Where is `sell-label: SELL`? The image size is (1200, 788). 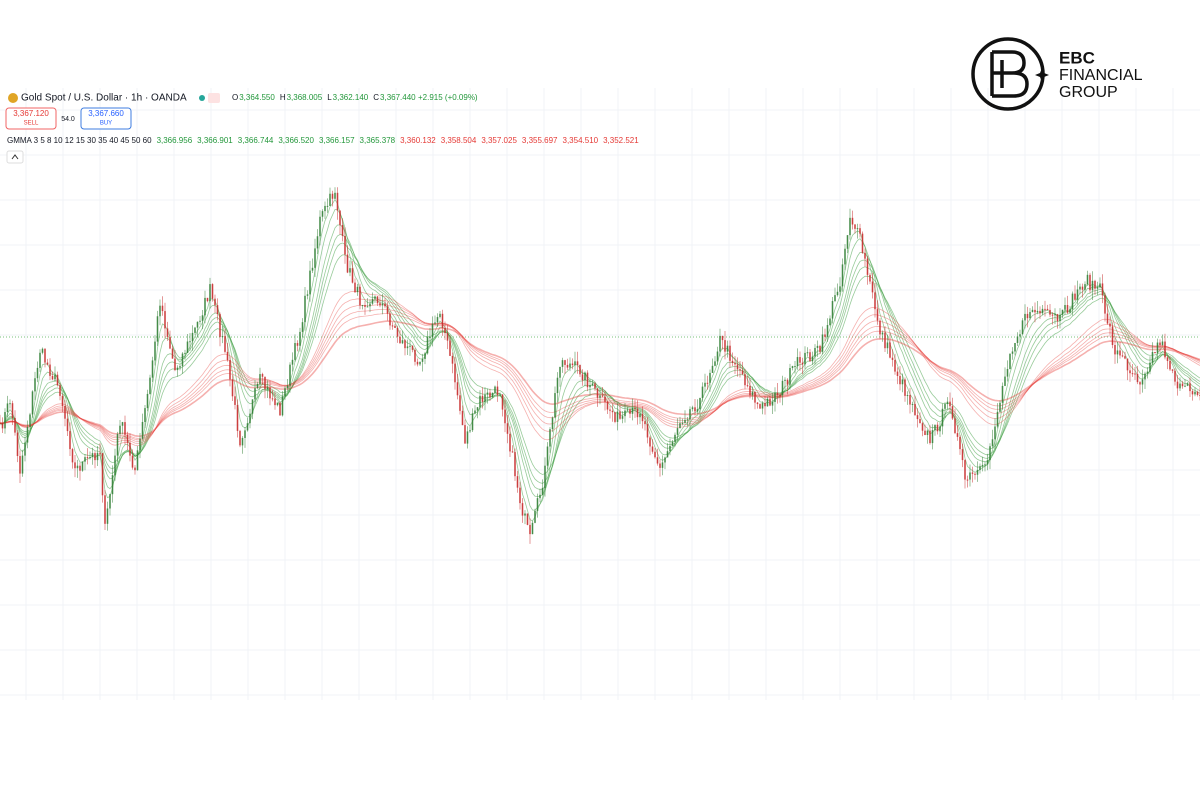
sell-label: SELL is located at coordinates (31, 124).